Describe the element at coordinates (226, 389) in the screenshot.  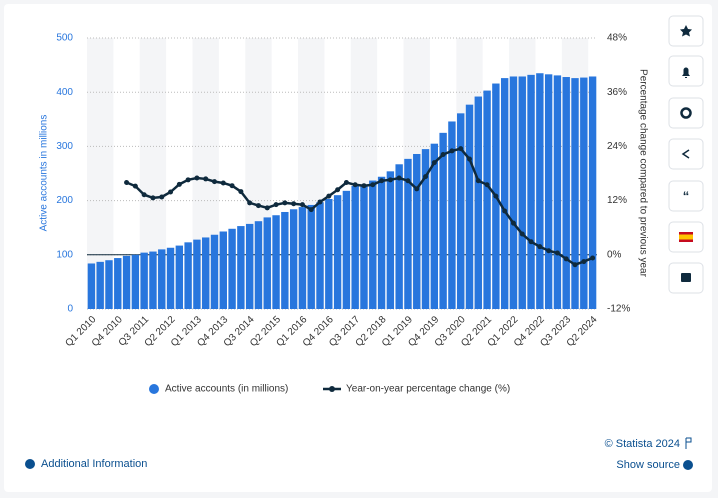
I see `legend-label: Active accounts (in millions)` at that location.